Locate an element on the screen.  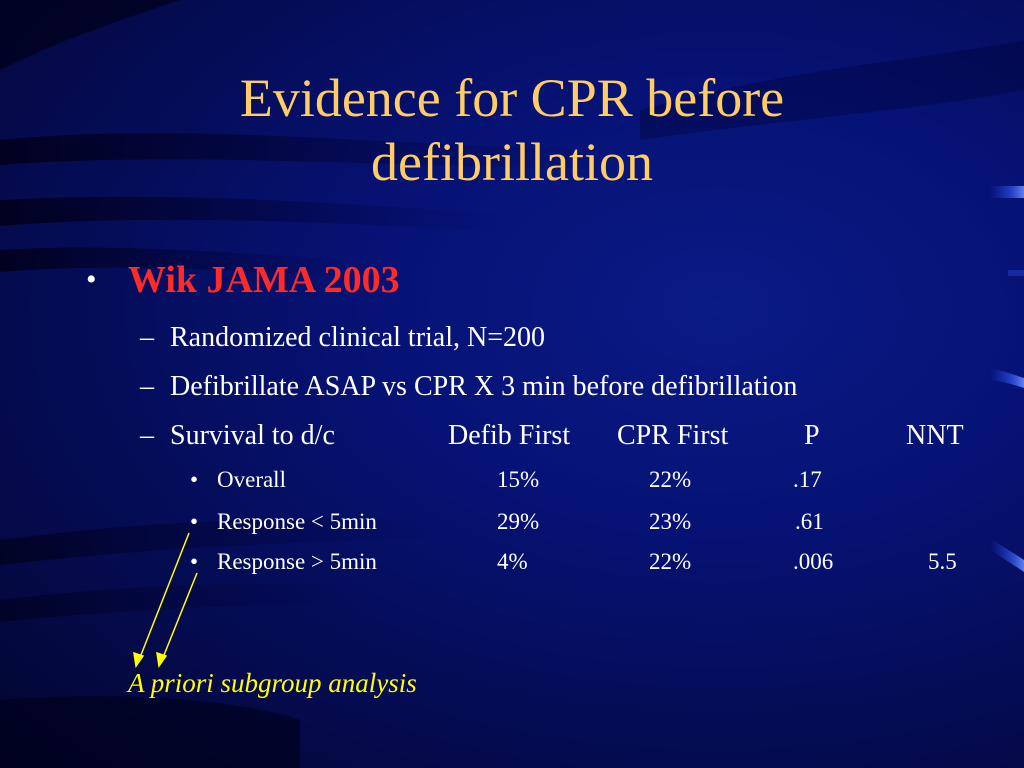
cell-cpr: 23% is located at coordinates (670, 521).